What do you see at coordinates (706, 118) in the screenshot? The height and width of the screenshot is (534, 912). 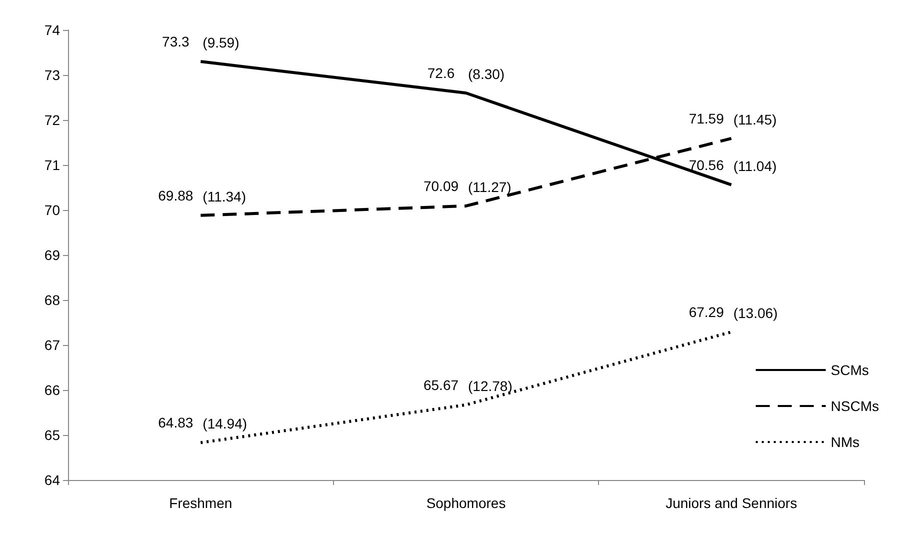 I see `data-label: 71.59` at bounding box center [706, 118].